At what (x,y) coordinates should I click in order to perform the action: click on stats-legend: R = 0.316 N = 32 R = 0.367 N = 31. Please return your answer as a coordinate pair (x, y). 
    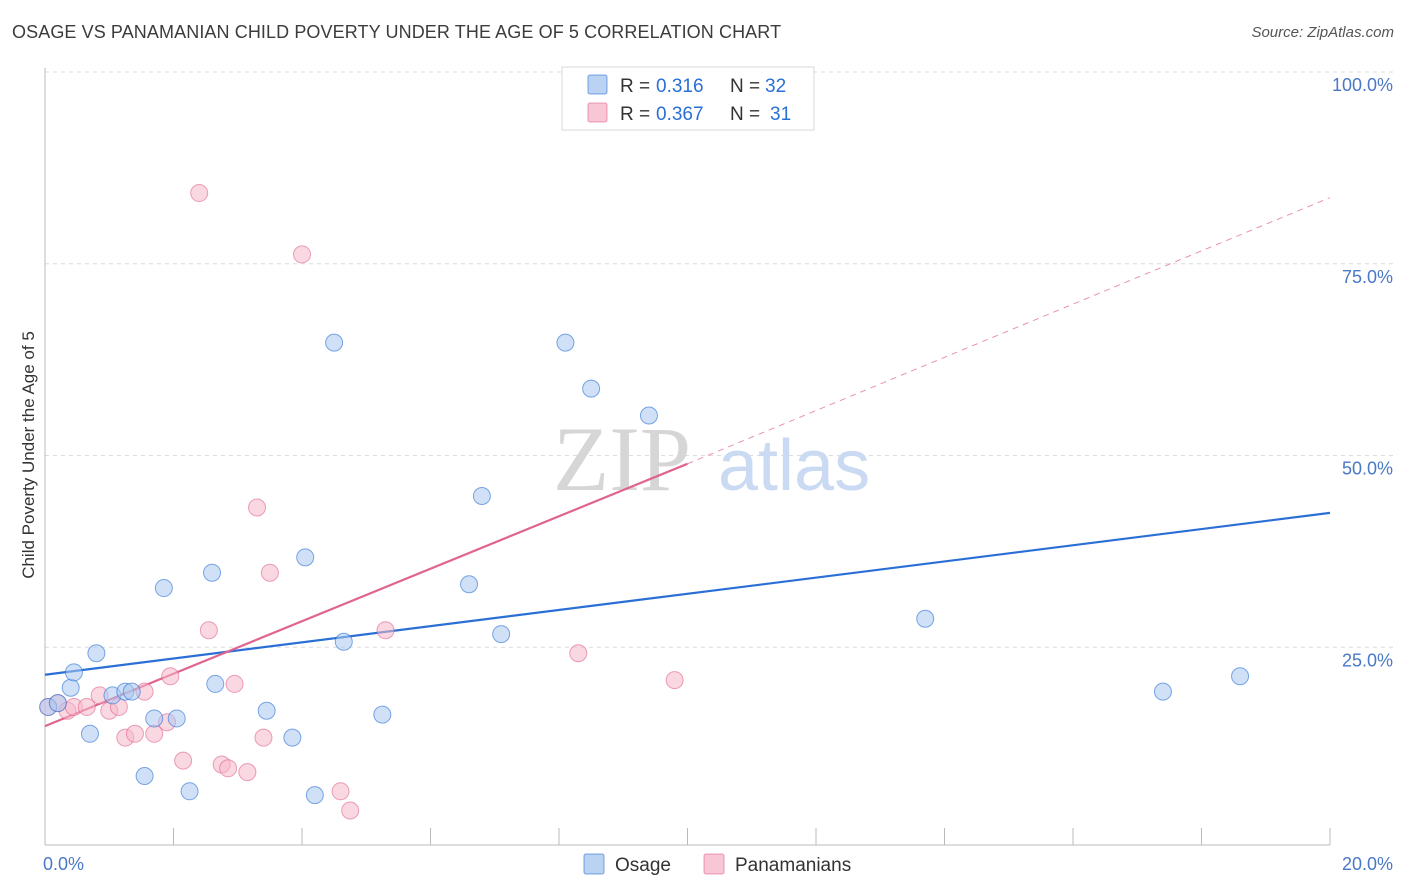
    Looking at the image, I should click on (688, 98).